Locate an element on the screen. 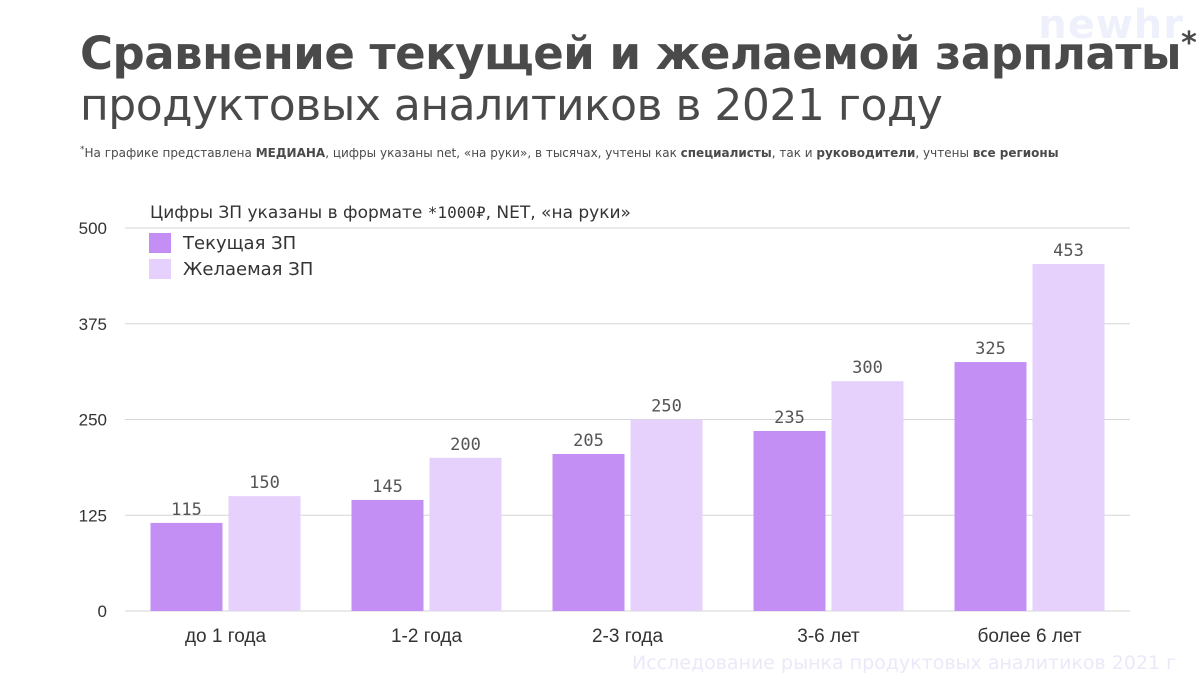 This screenshot has width=1200, height=675. legend-item-current: Текущая ЗП is located at coordinates (223, 243).